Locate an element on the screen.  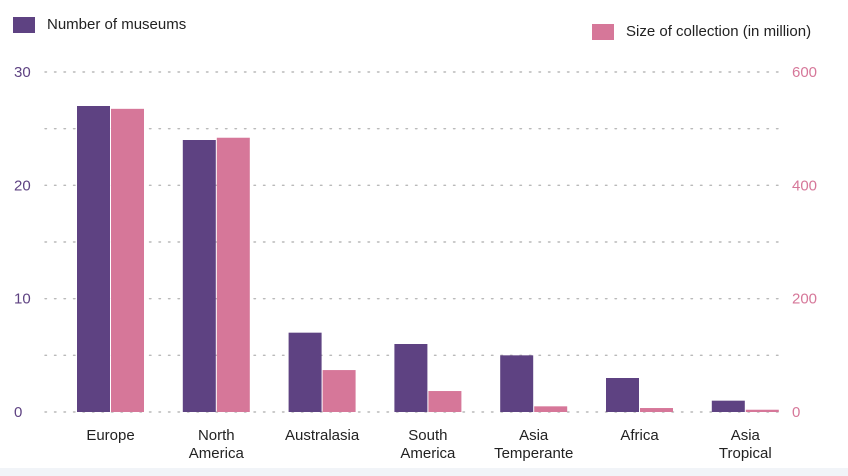
legend-swatch-museums is located at coordinates (24, 24).